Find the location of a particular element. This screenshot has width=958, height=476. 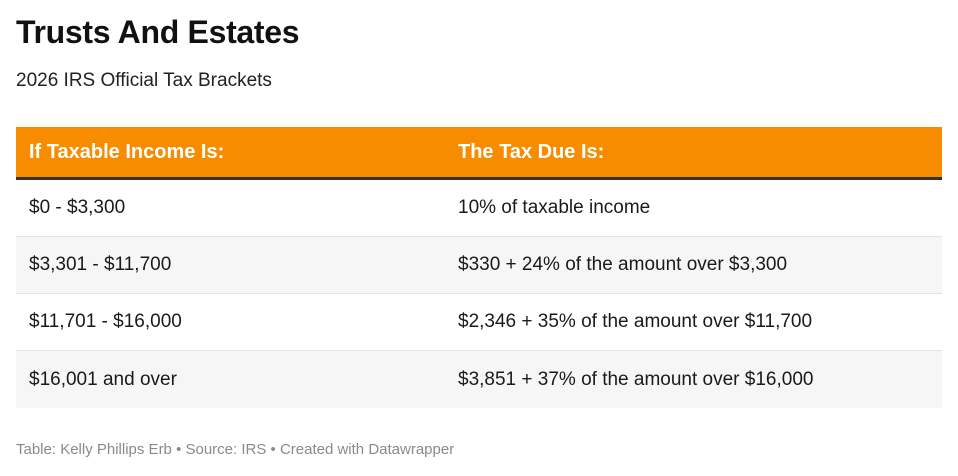

page-subtitle: 2026 IRS Official Tax Brackets is located at coordinates (144, 80).